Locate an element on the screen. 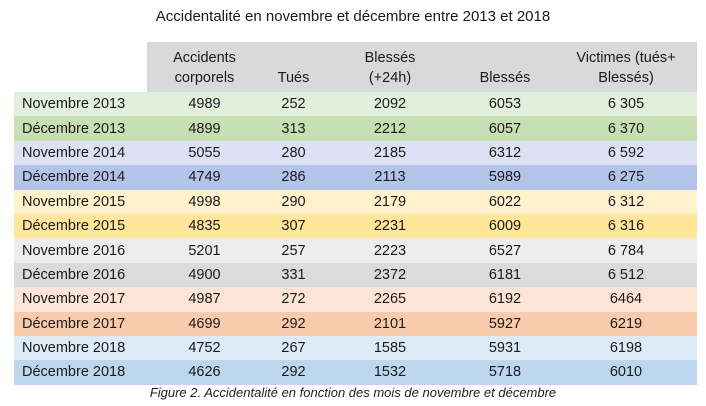  cell-accidents: 4699 is located at coordinates (204, 323).